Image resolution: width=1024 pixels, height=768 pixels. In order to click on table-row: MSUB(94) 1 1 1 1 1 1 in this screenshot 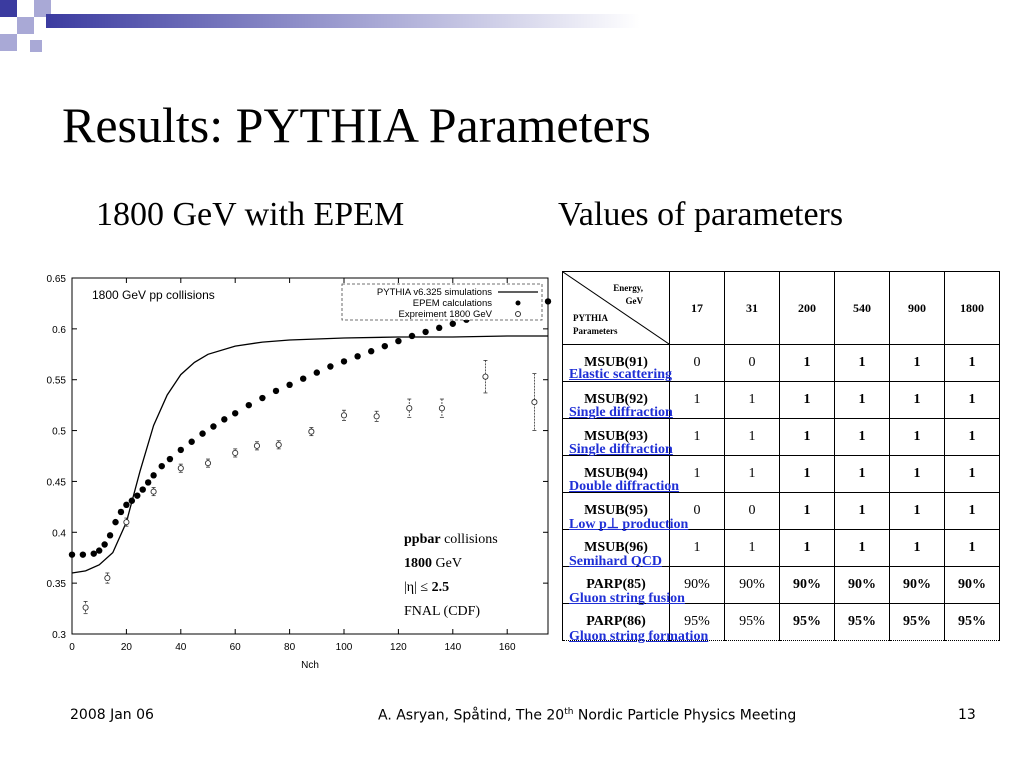, I will do `click(781, 474)`.